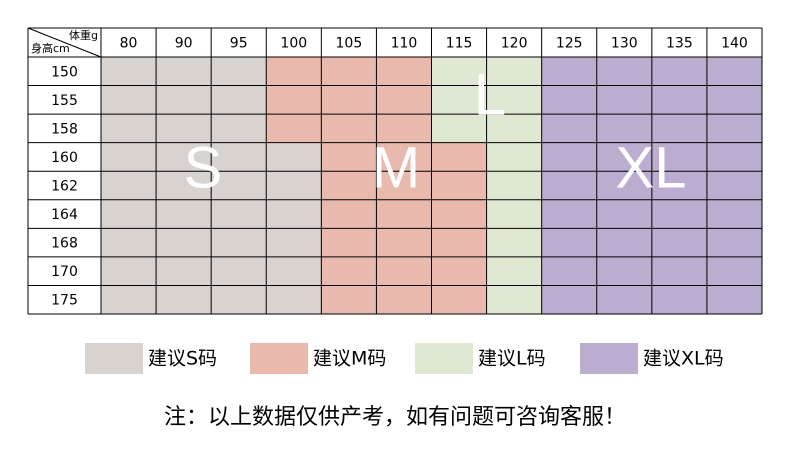 Image resolution: width=790 pixels, height=464 pixels. I want to click on size-letter: XL, so click(651, 167).